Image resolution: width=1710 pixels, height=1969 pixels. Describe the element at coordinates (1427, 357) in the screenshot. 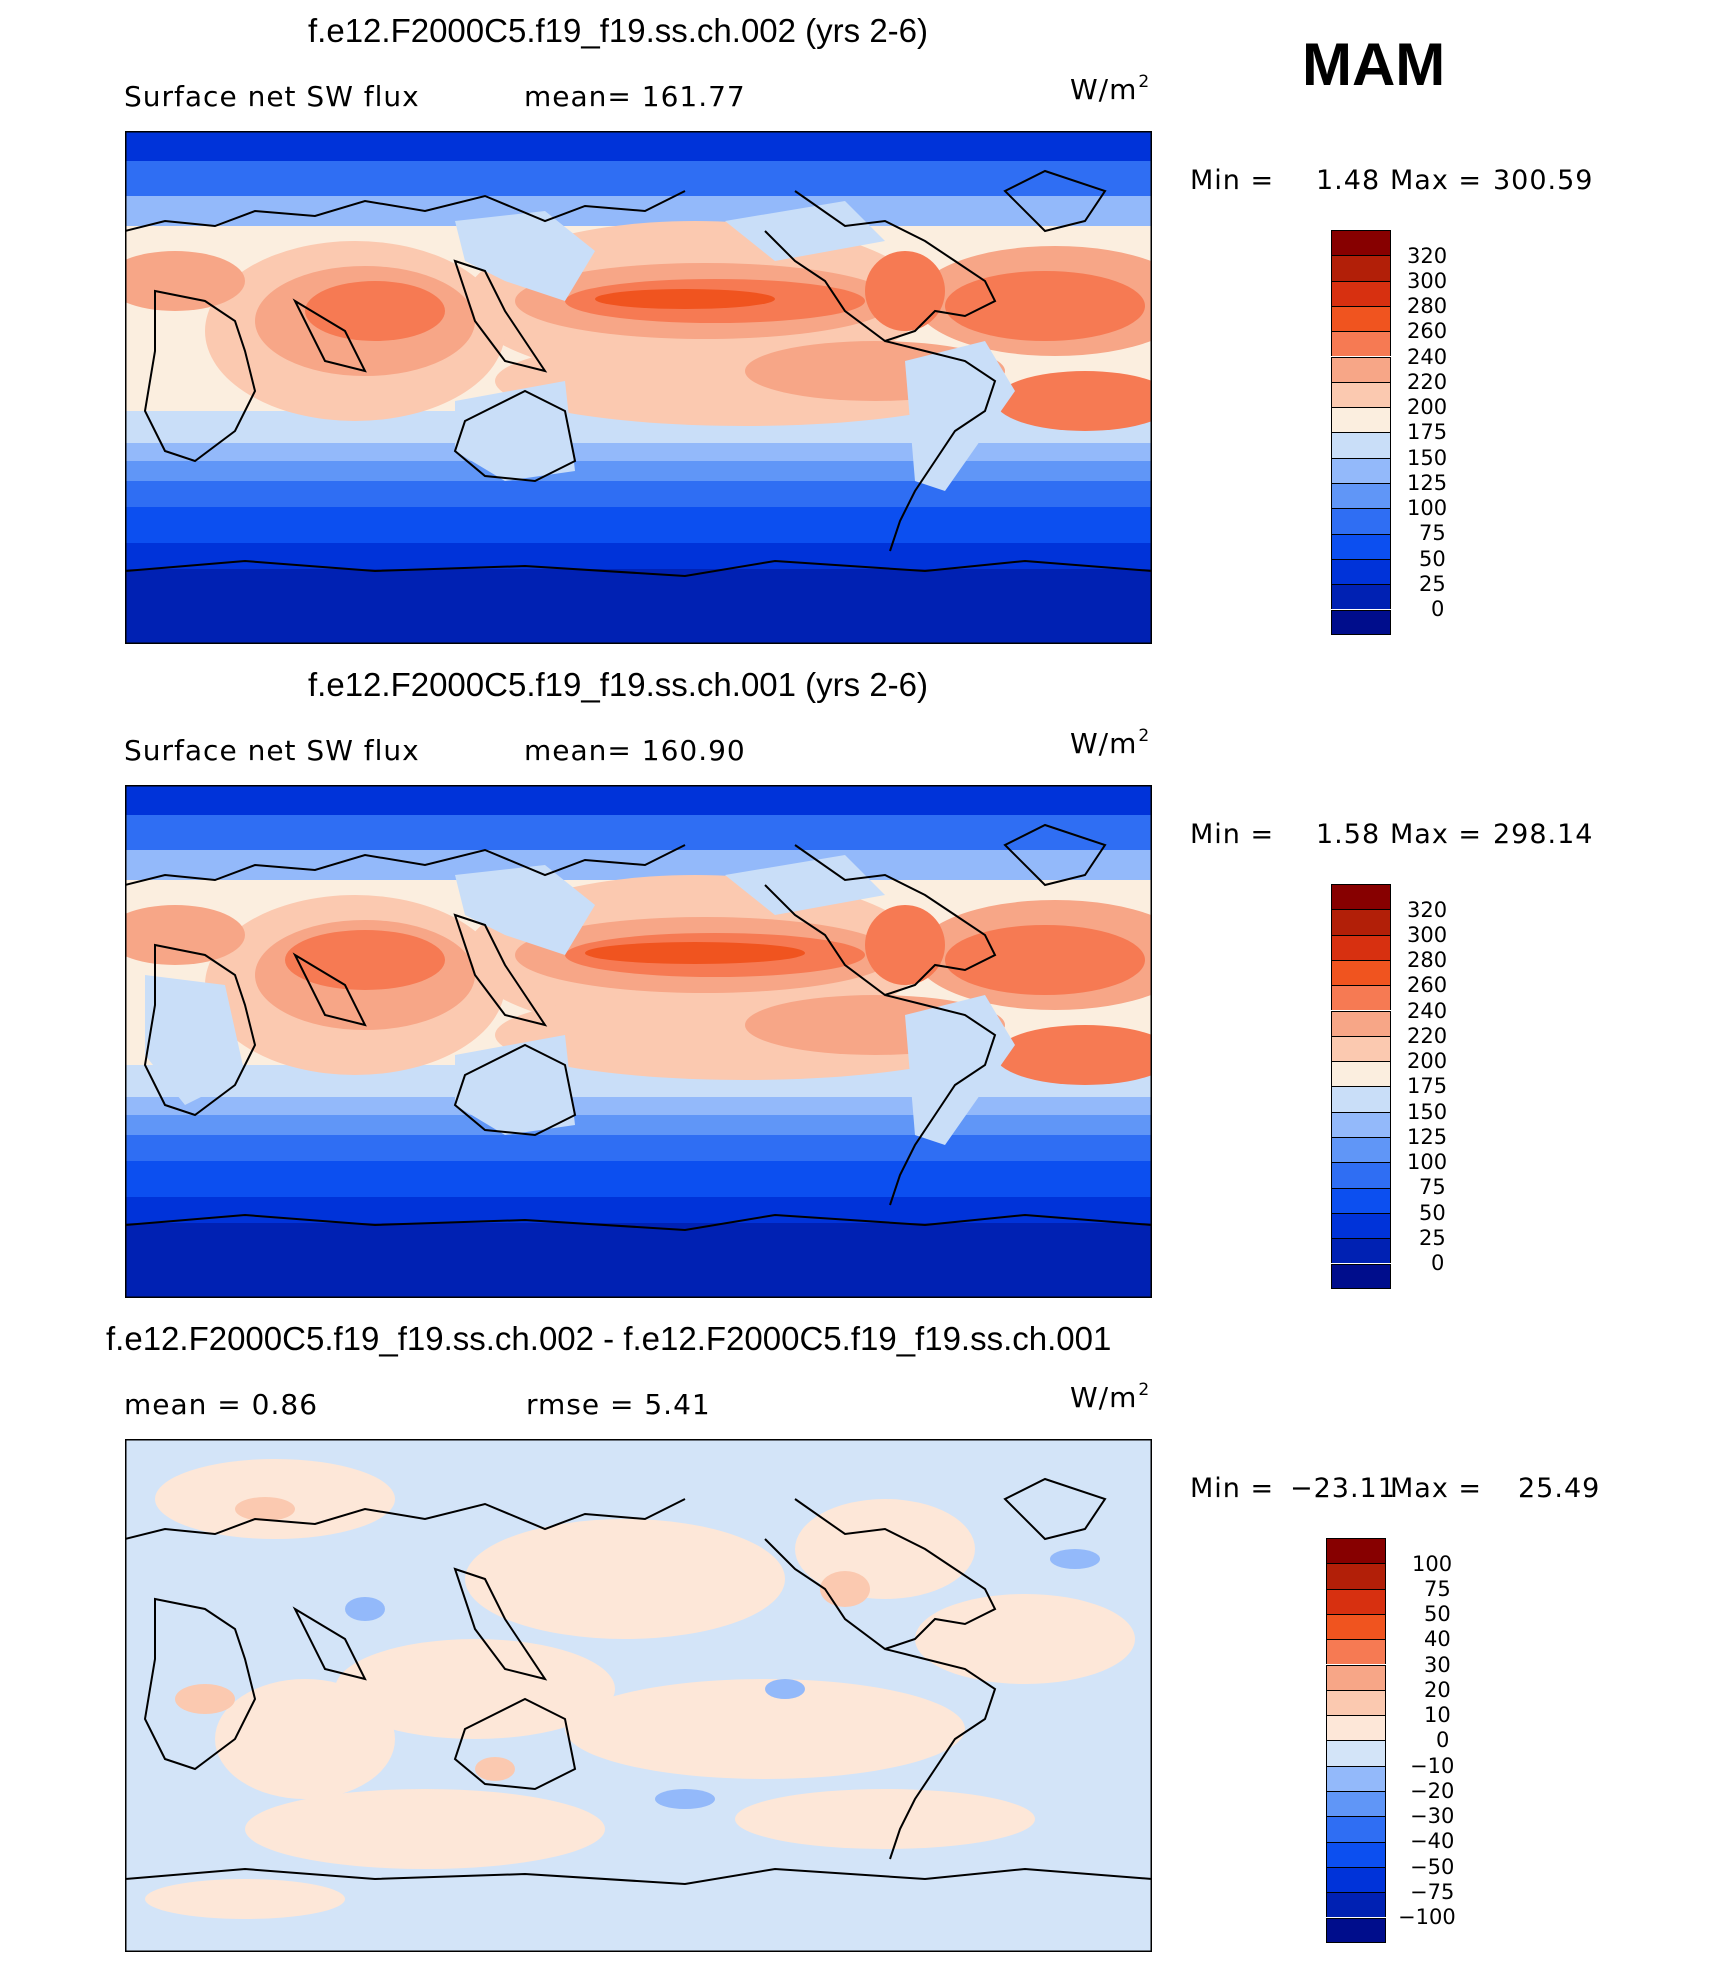

I see `panel-1-colorbar-label: 240` at that location.